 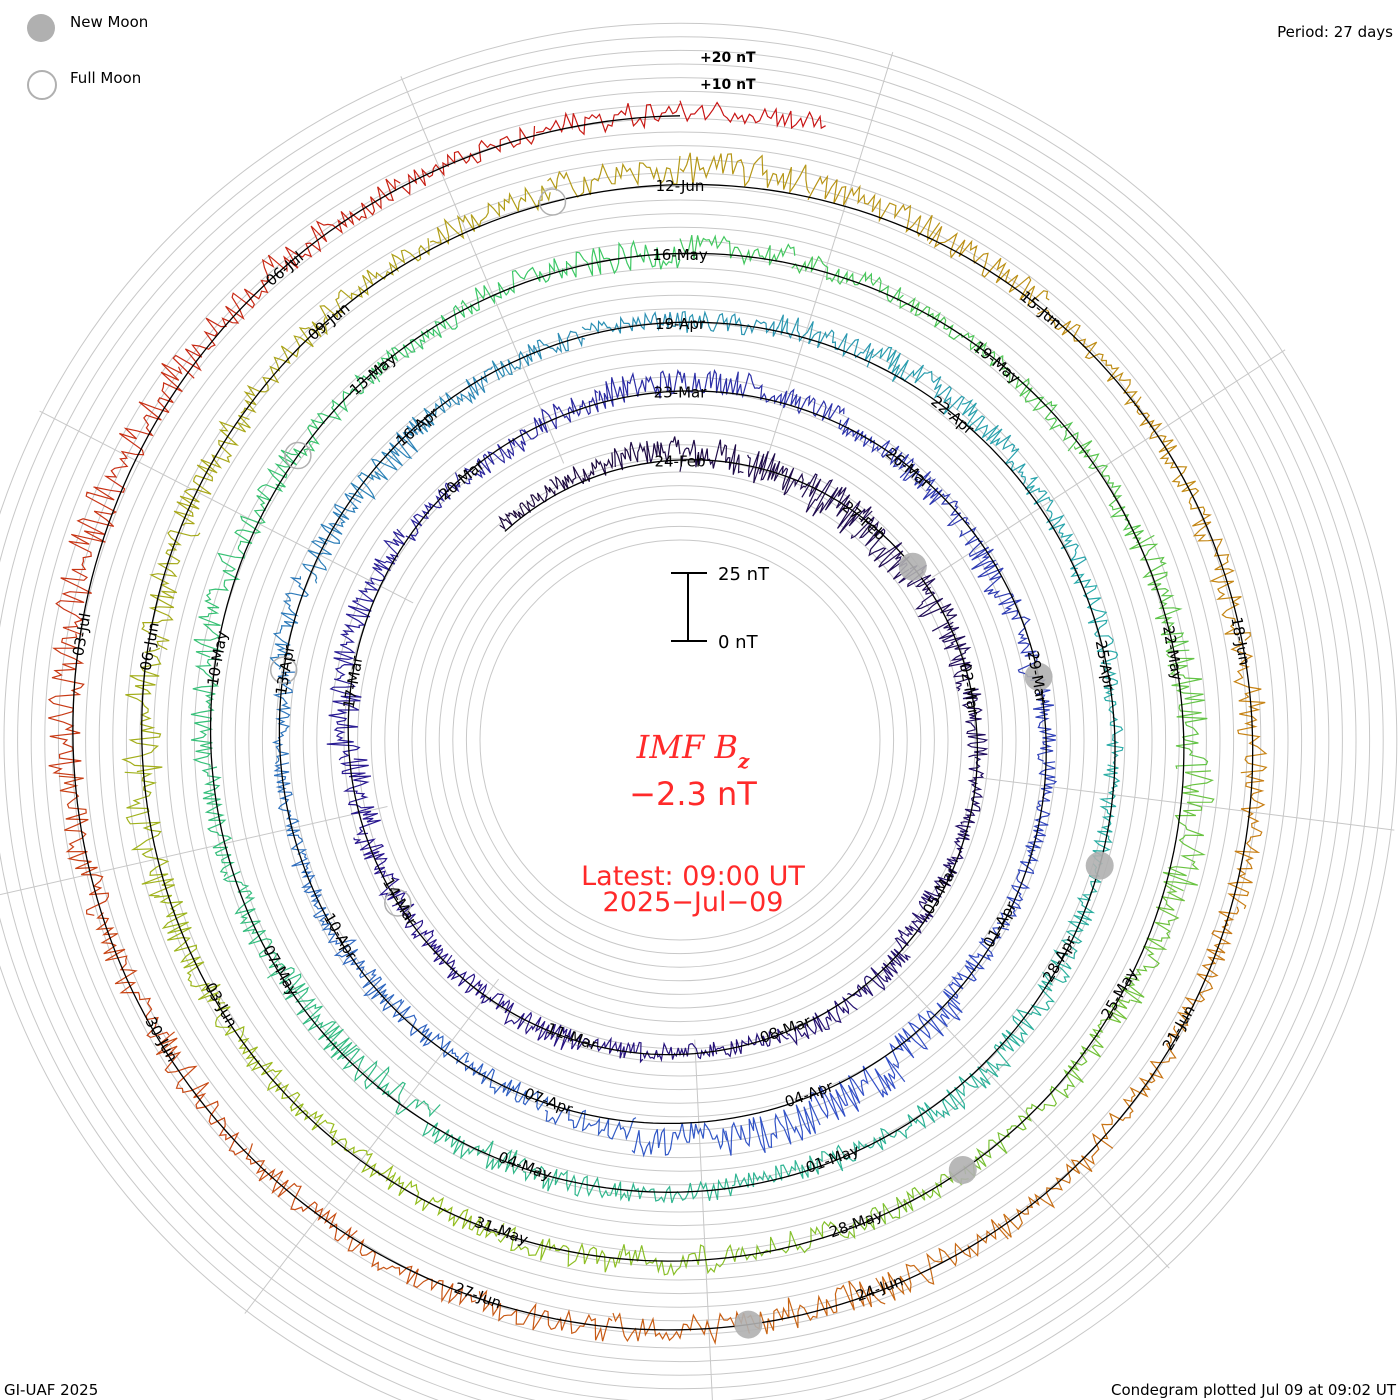 I want to click on date-label: 12-Jun, so click(x=680, y=186).